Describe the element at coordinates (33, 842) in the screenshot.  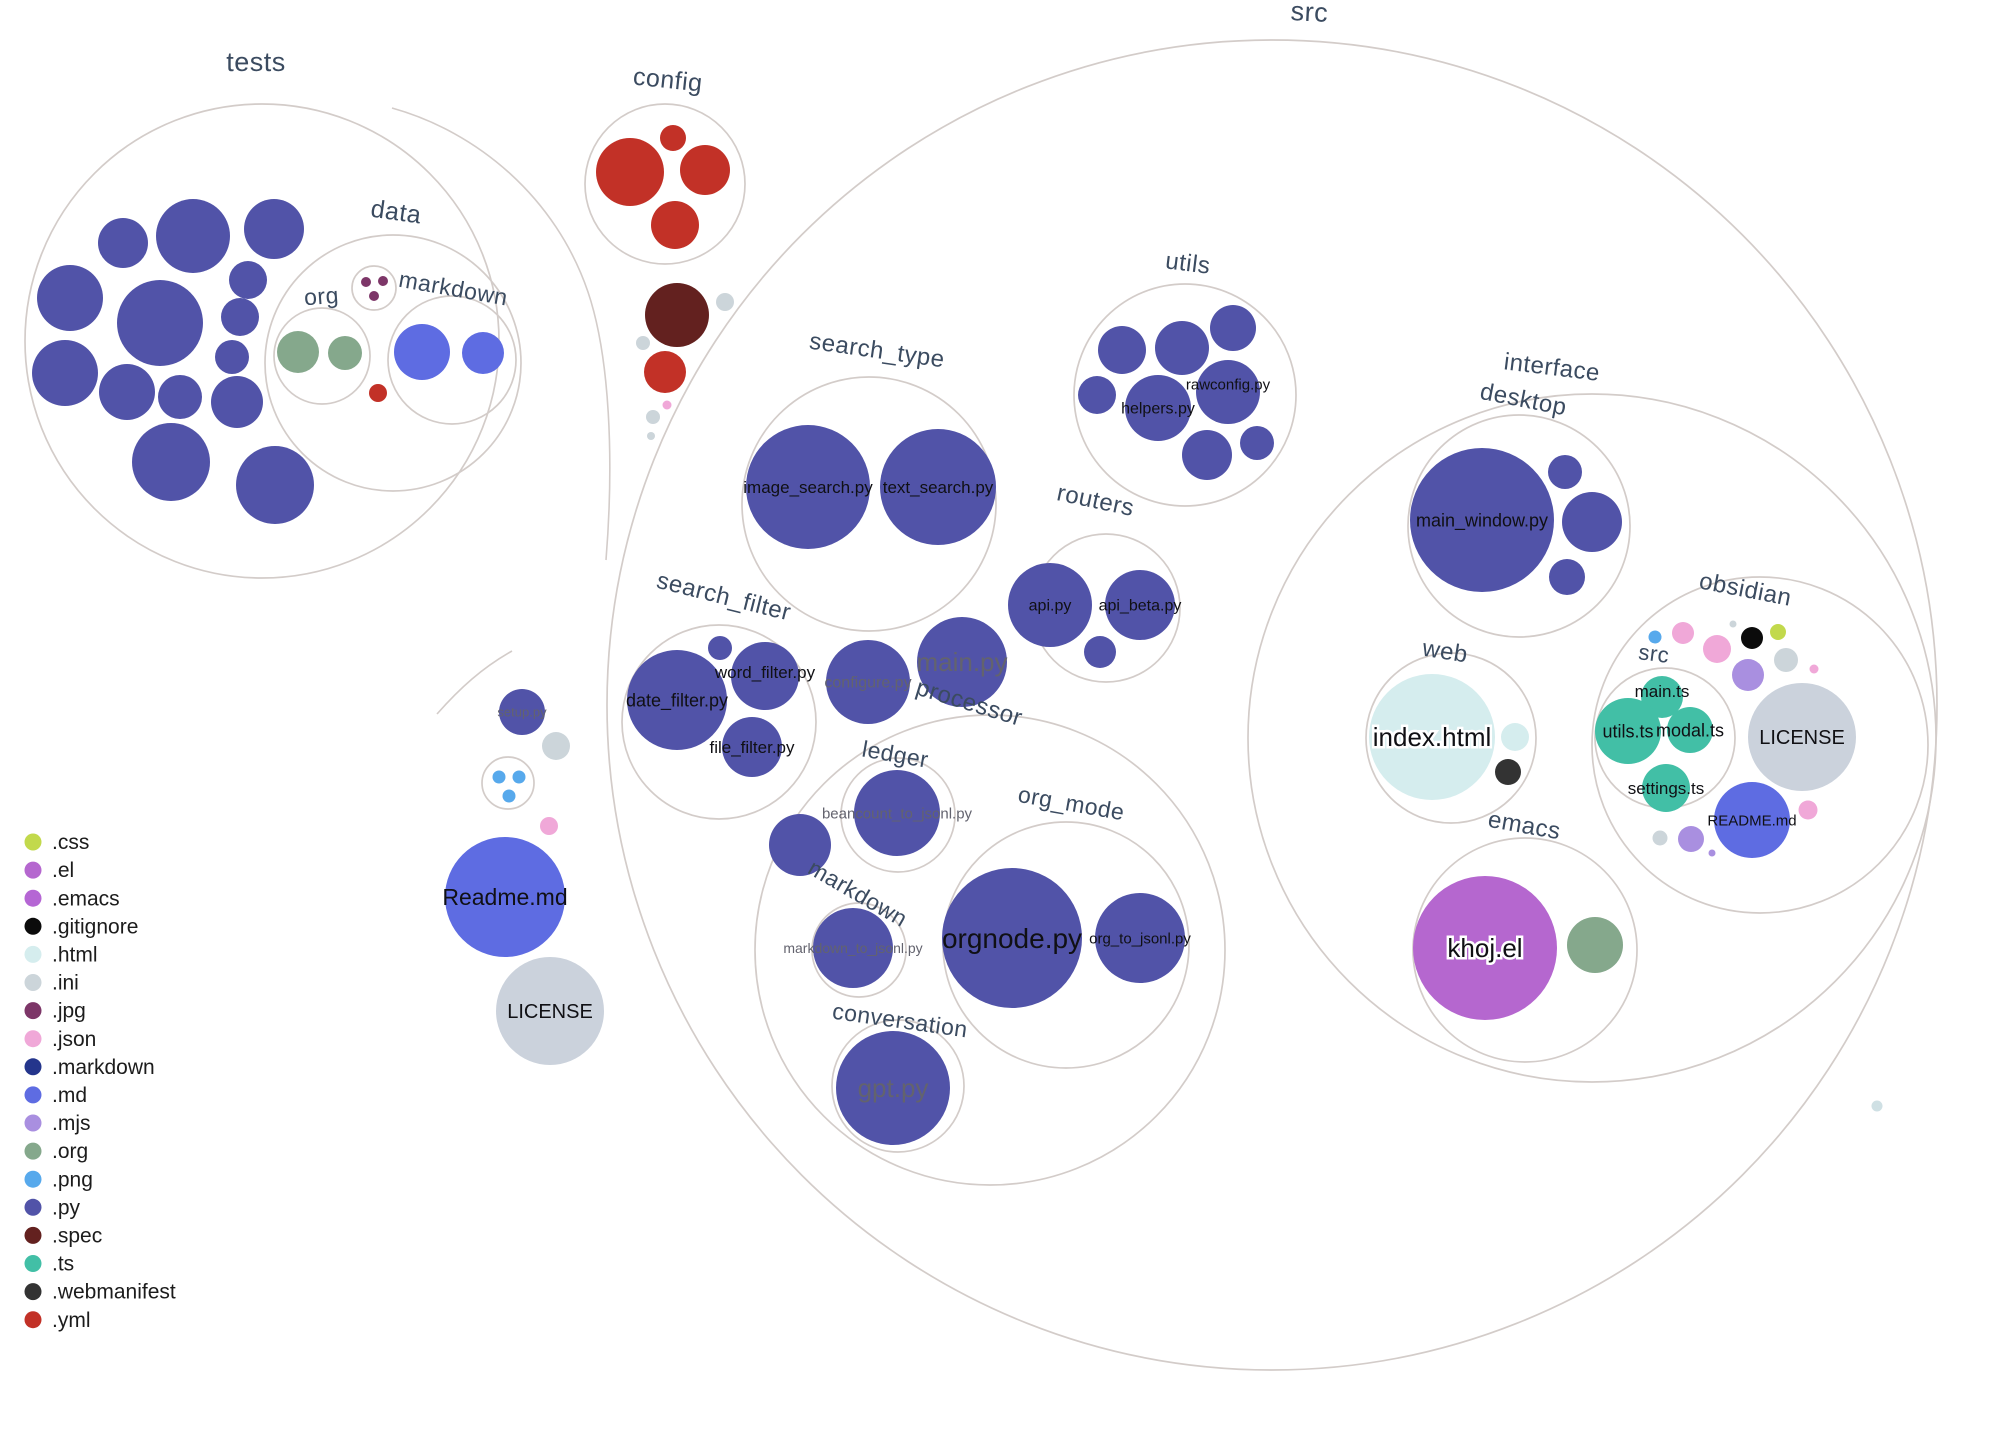
I see `legend-swatch-css-icon` at that location.